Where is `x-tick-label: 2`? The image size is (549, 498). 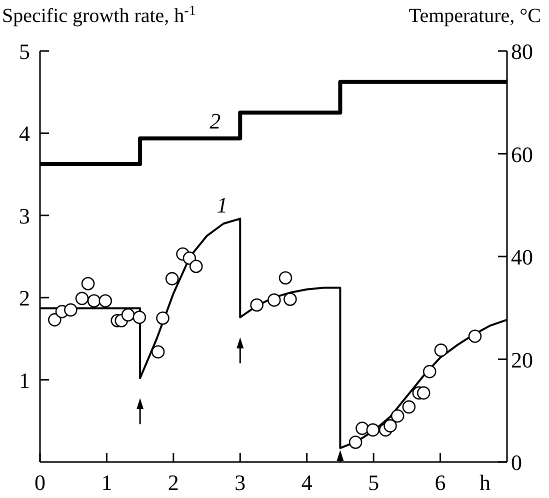 x-tick-label: 2 is located at coordinates (173, 482).